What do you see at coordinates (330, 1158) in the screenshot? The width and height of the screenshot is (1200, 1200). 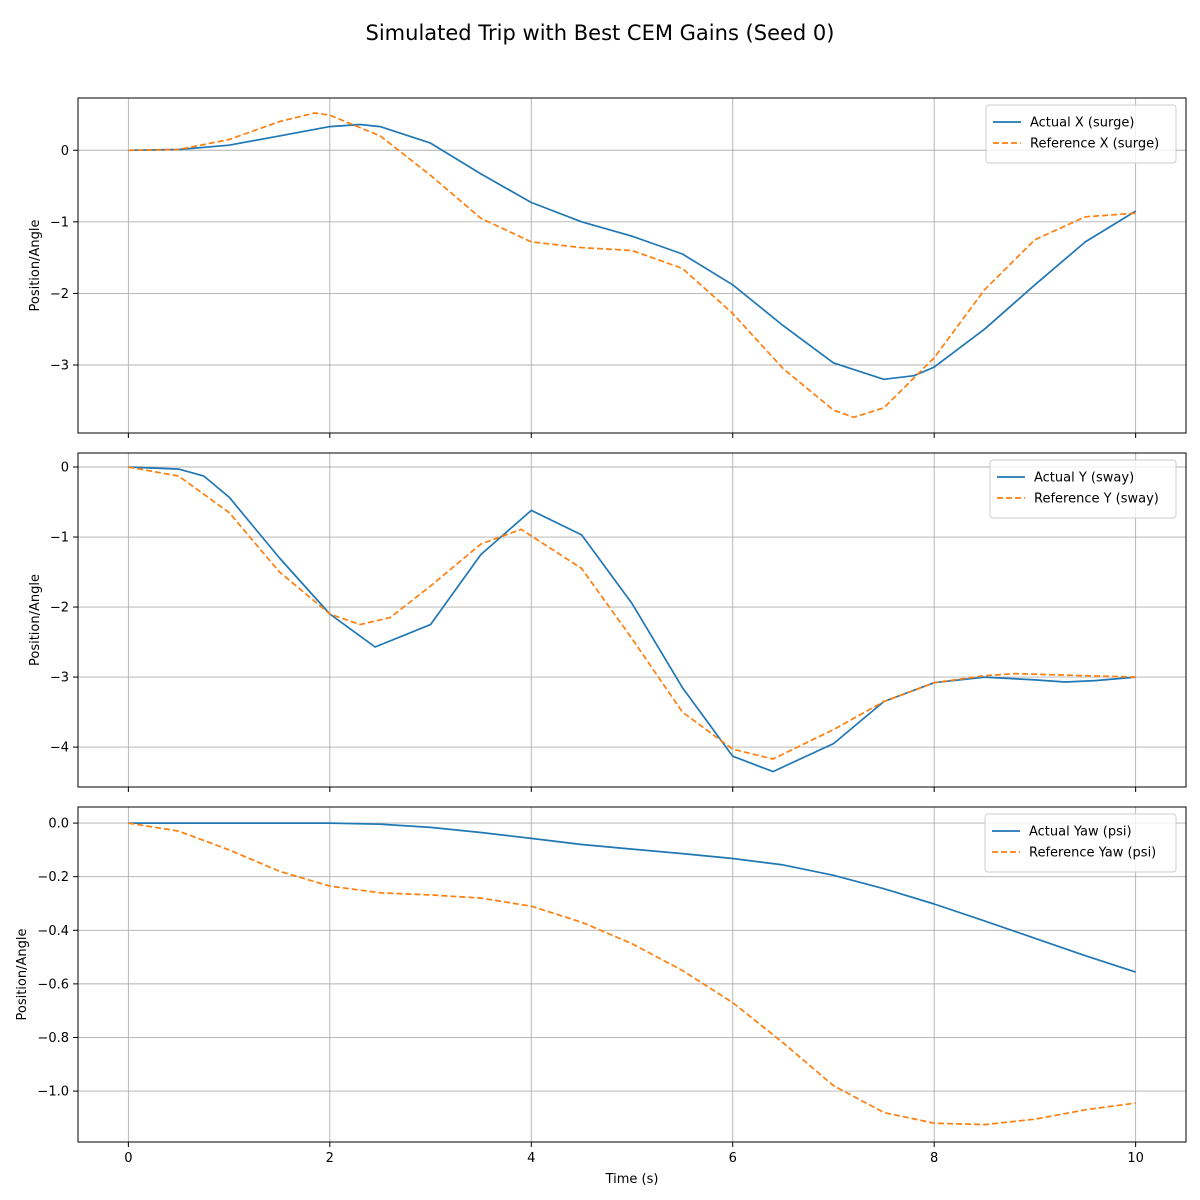 I see `x-tick-label: 2` at bounding box center [330, 1158].